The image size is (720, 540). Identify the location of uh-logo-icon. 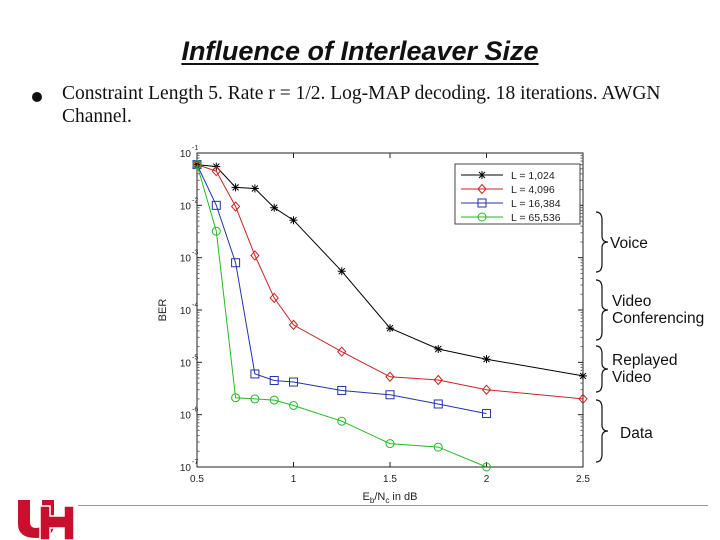
(46, 520).